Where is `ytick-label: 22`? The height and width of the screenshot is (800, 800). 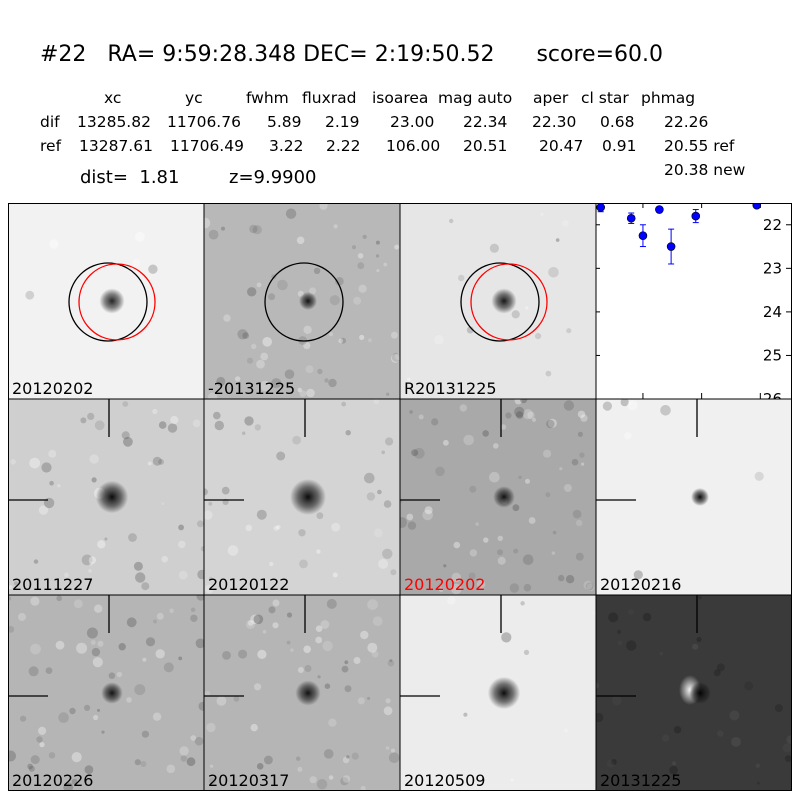 ytick-label: 22 is located at coordinates (772, 225).